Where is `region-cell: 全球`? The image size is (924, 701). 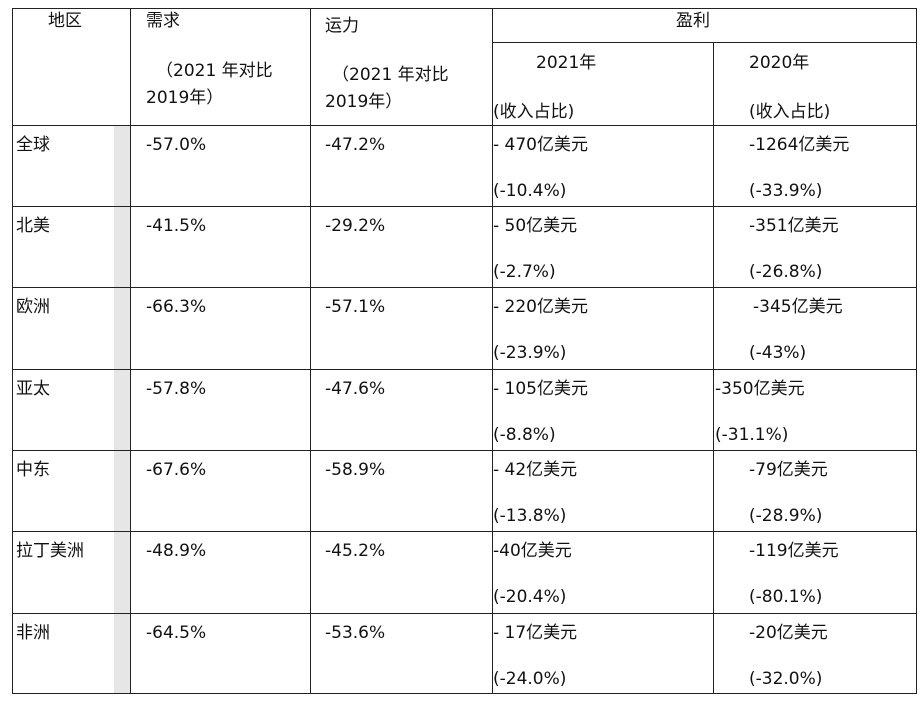
region-cell: 全球 is located at coordinates (33, 145).